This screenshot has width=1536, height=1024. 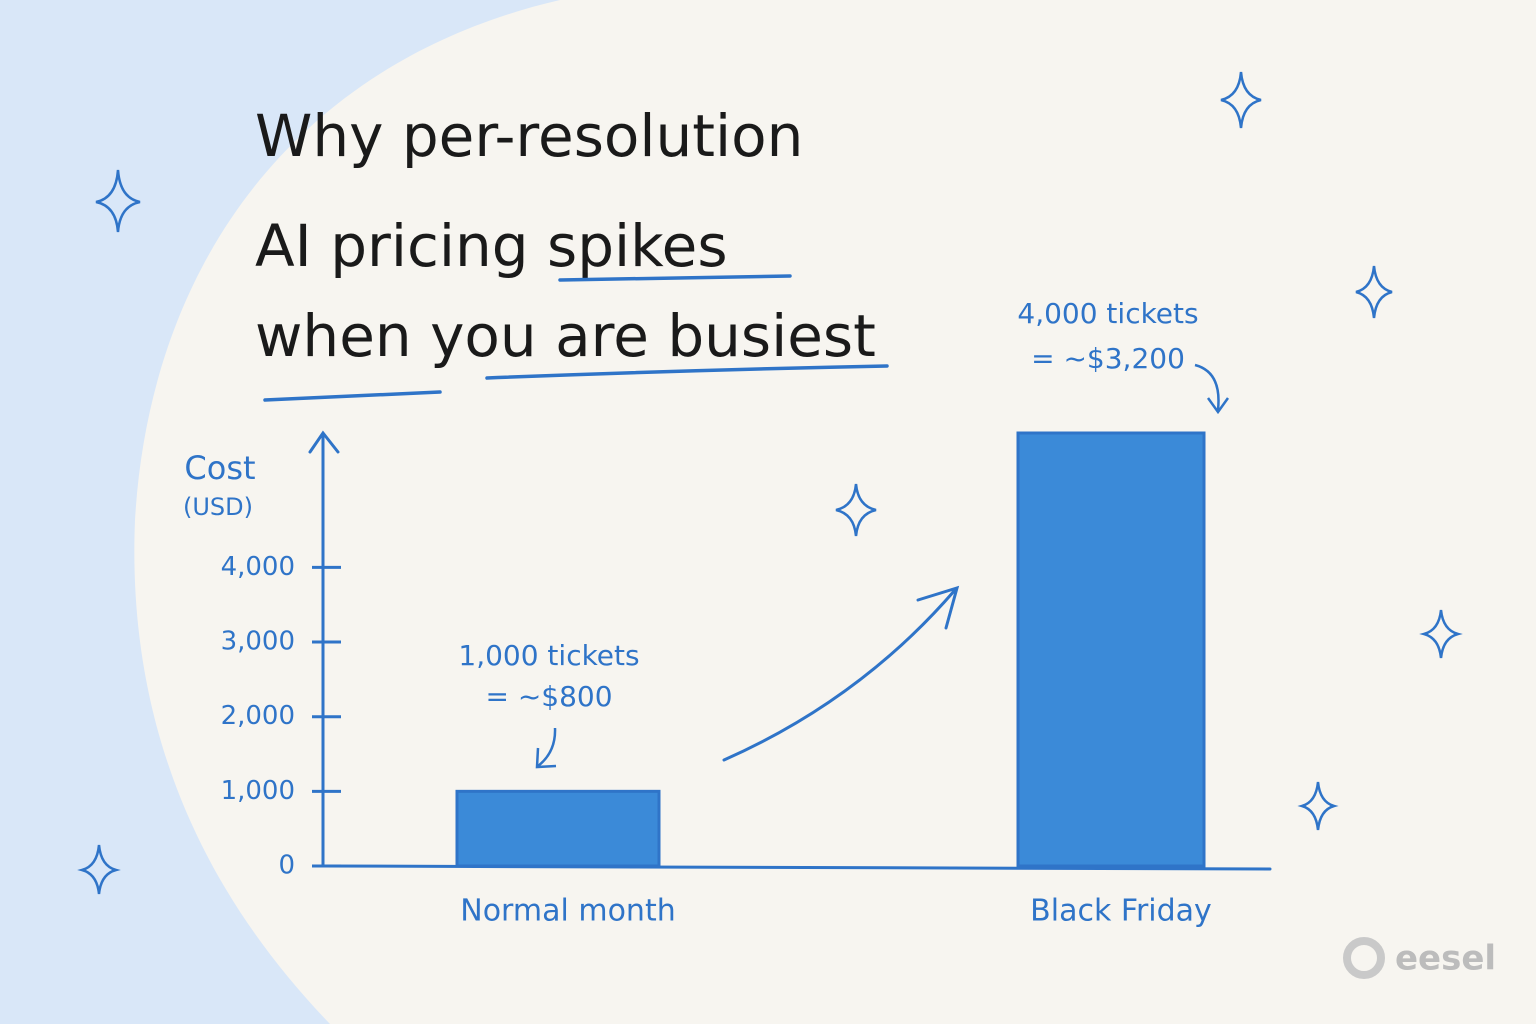 I want to click on y-tick-label: 3,000, so click(x=258, y=642).